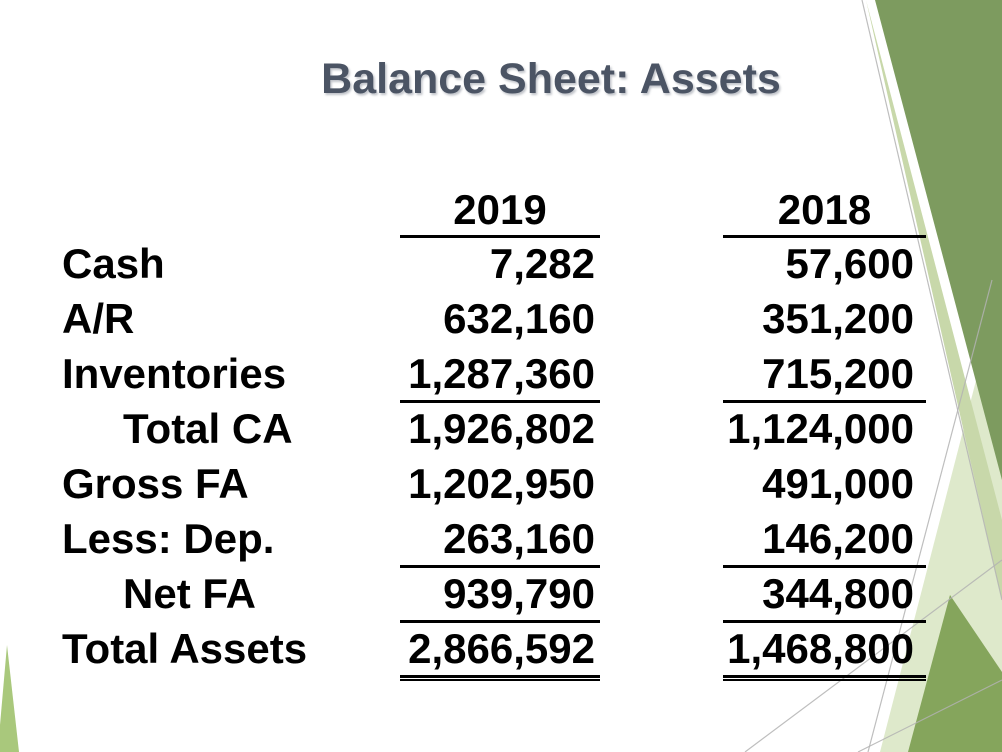 The width and height of the screenshot is (1002, 752). I want to click on header-spacer, so click(231, 213).